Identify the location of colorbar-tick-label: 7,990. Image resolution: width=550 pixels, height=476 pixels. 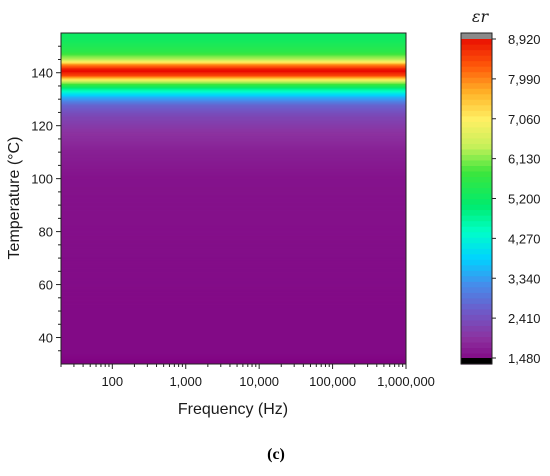
(524, 79).